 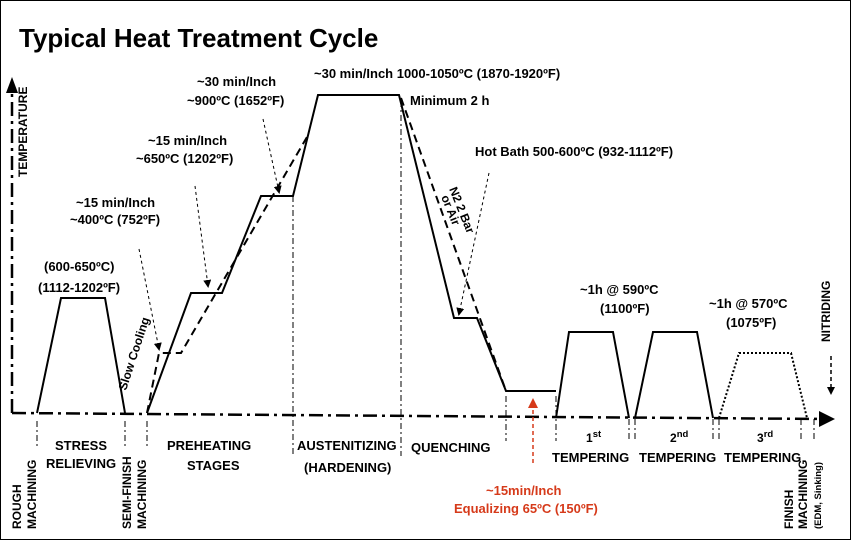 What do you see at coordinates (12, 85) in the screenshot?
I see `y-axis-arrowhead` at bounding box center [12, 85].